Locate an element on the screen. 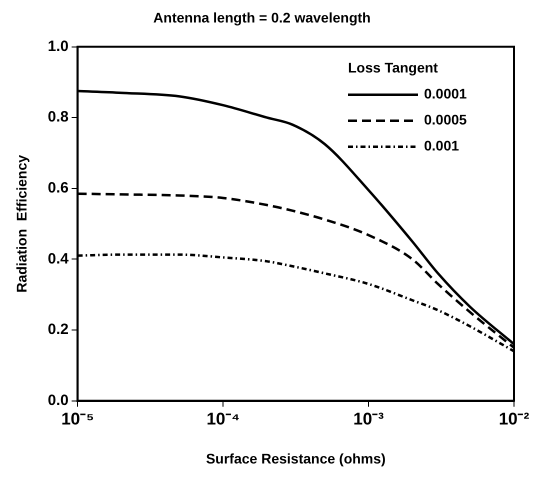 This screenshot has width=536, height=480. y-tick-label: 0.8 is located at coordinates (58, 117).